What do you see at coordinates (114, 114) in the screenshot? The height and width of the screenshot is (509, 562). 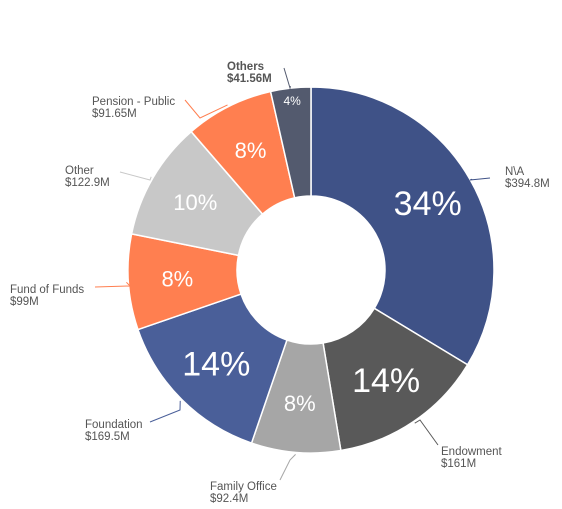 I see `slice-value-label-pension-public: $91.65M` at bounding box center [114, 114].